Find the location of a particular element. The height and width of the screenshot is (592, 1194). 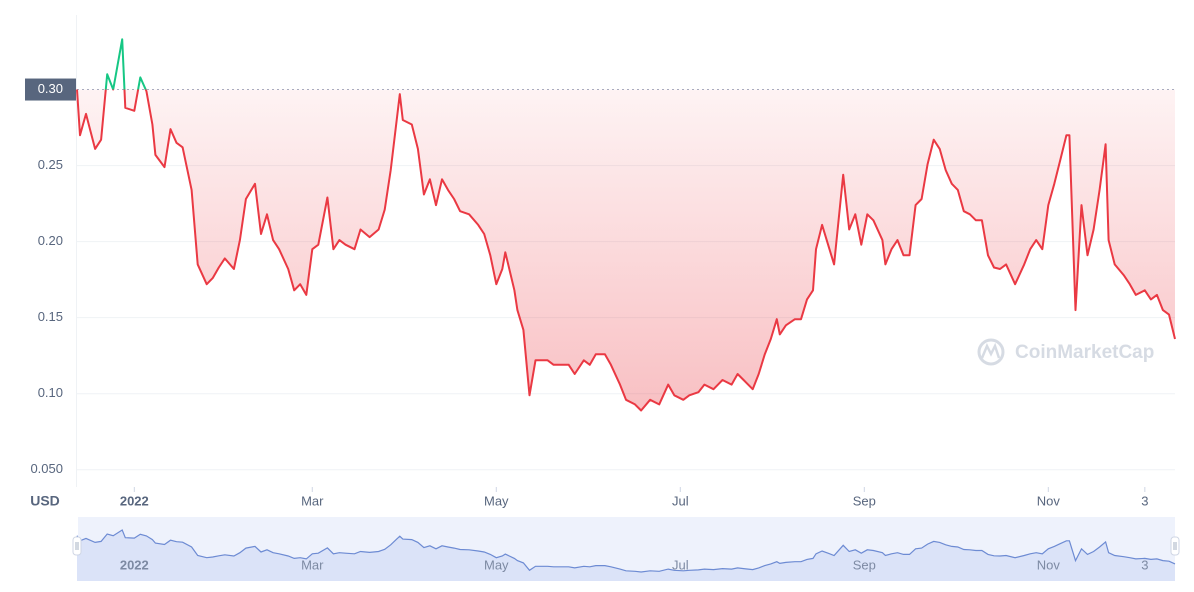

y-tick-label: 0.10 is located at coordinates (50, 392).